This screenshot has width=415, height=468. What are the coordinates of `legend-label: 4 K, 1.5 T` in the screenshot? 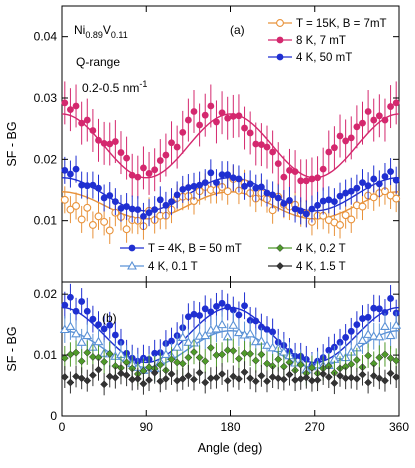 It's located at (321, 267).